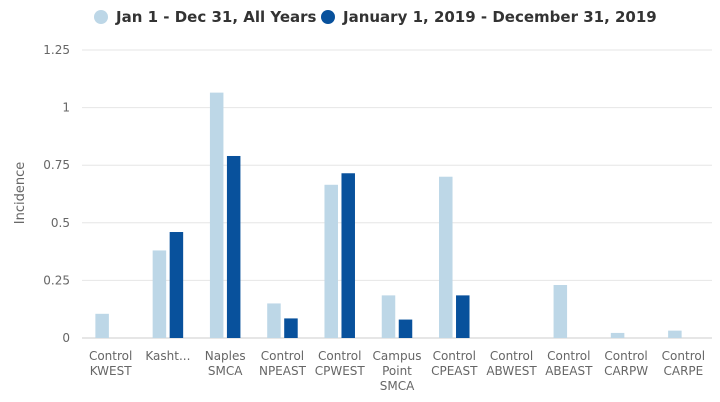 The image size is (720, 402). What do you see at coordinates (66, 338) in the screenshot?
I see `y-tick-label: 0` at bounding box center [66, 338].